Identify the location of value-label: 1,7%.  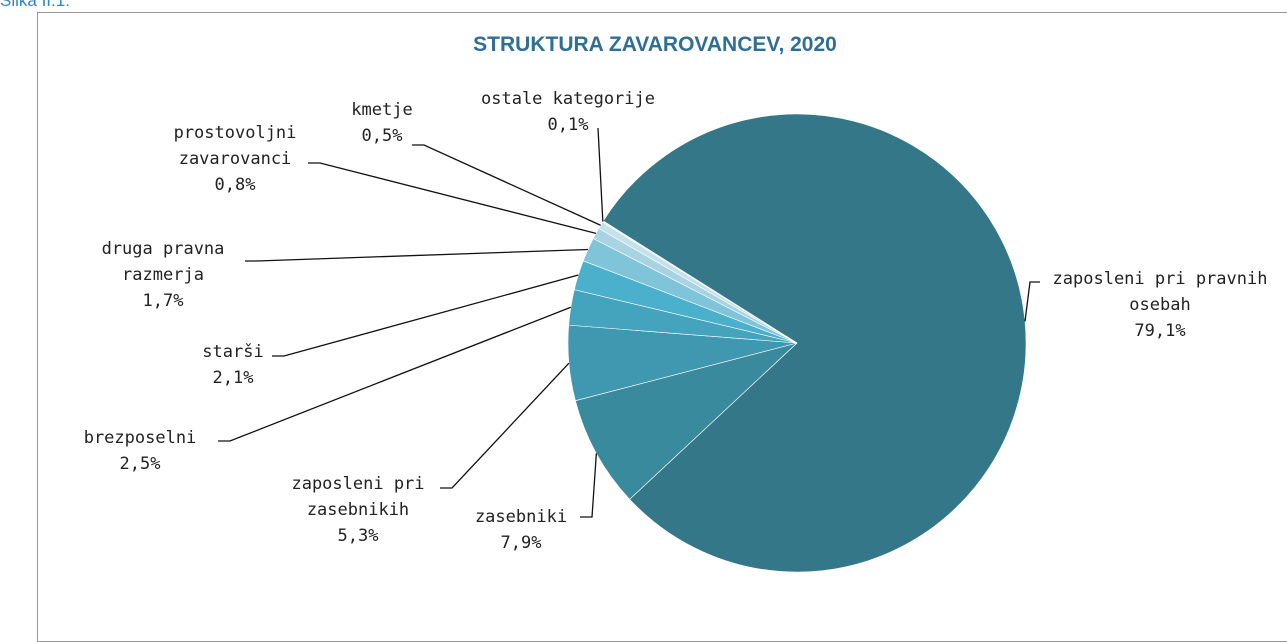
(163, 301).